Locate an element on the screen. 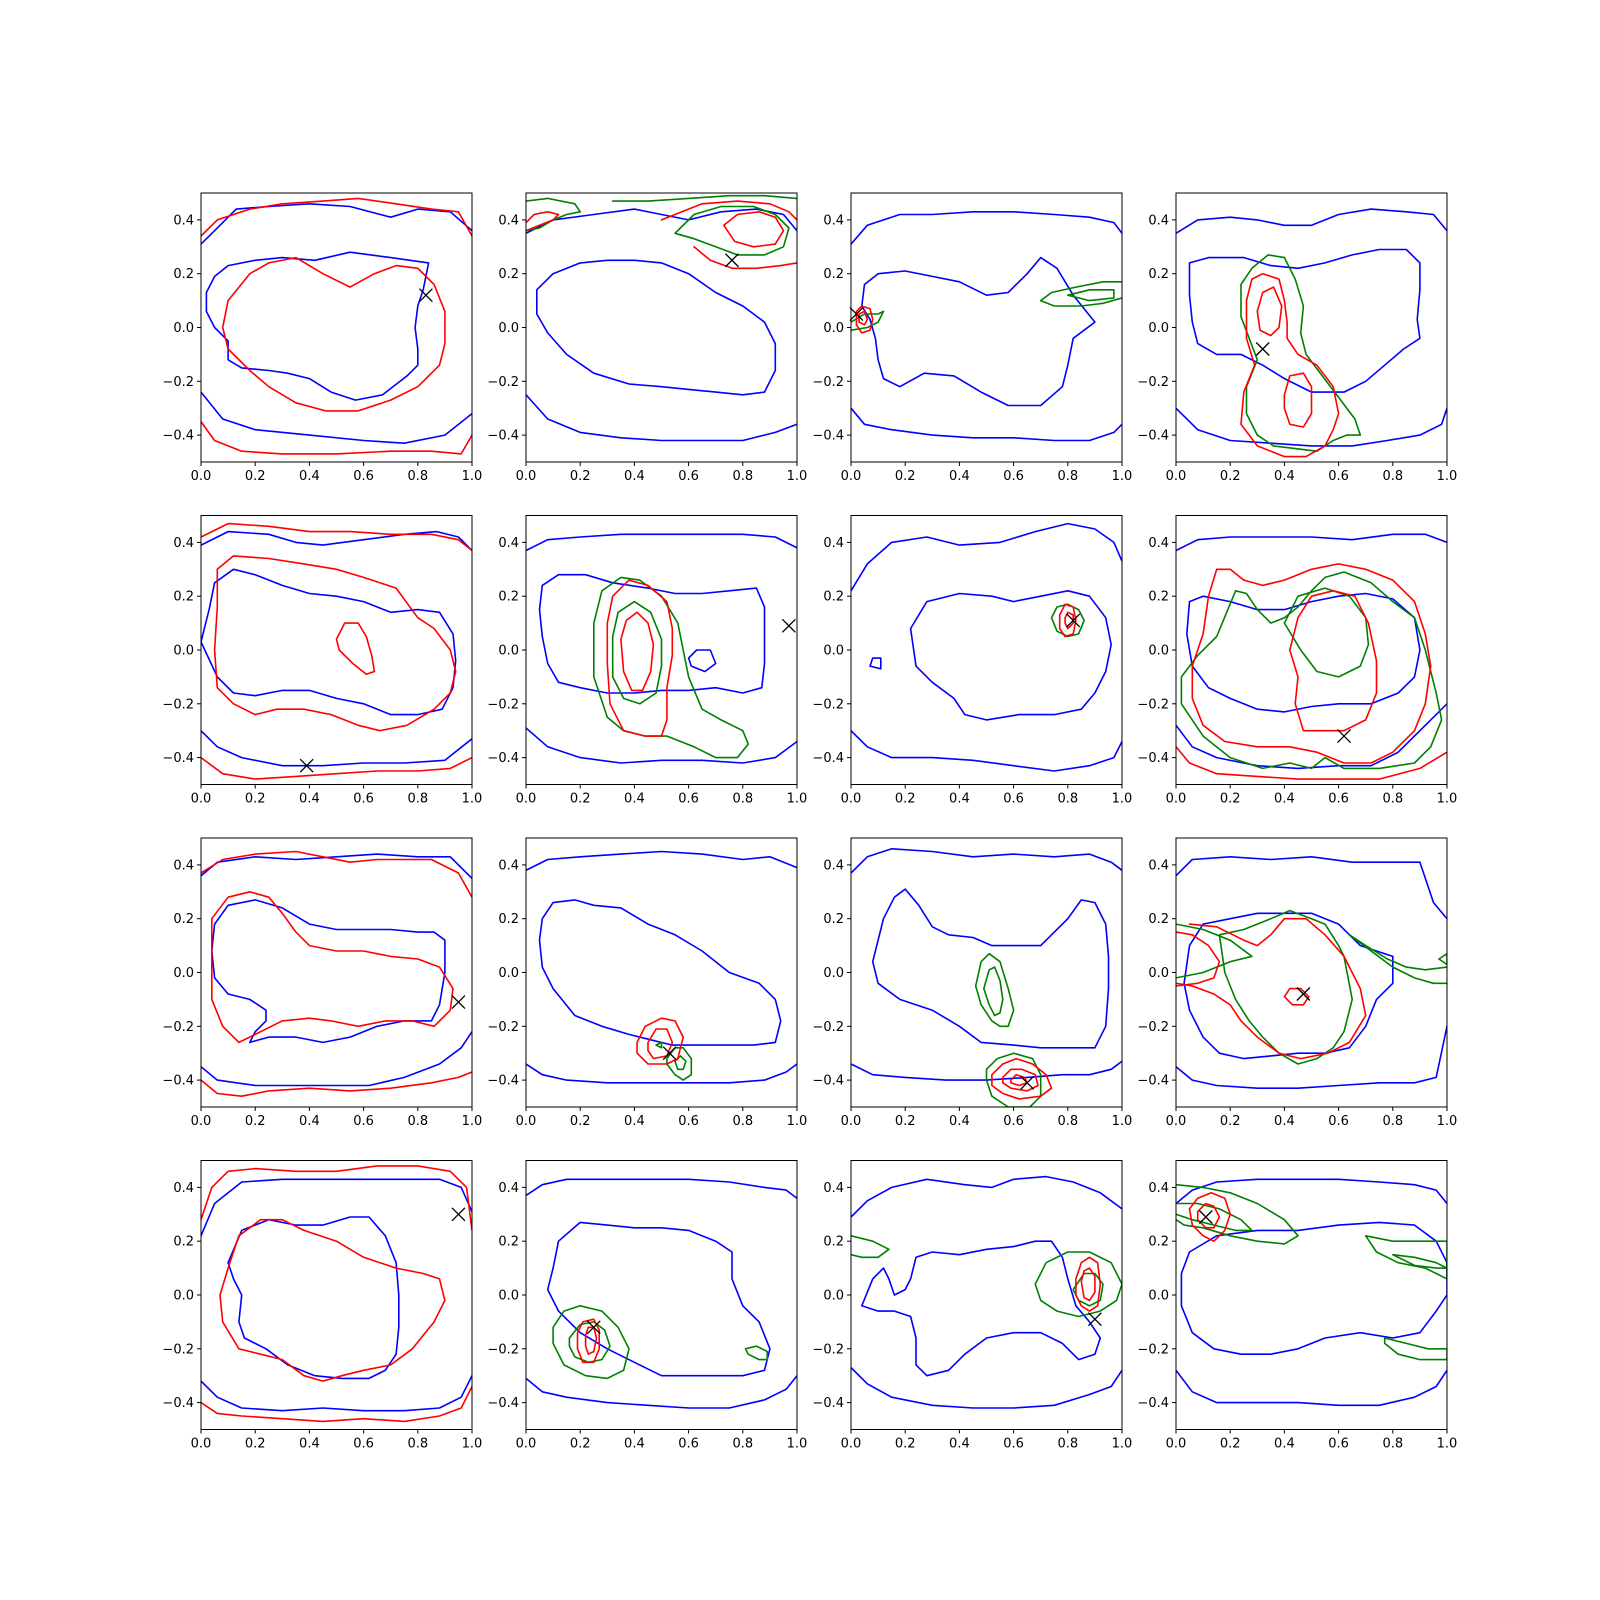 This screenshot has width=1600, height=1600. subplot-12: 0.0 0.2 0.4 0.6 0.8 1.0 0.4 0.2 0.0 −0.2 −0.4 is located at coordinates (1297, 983).